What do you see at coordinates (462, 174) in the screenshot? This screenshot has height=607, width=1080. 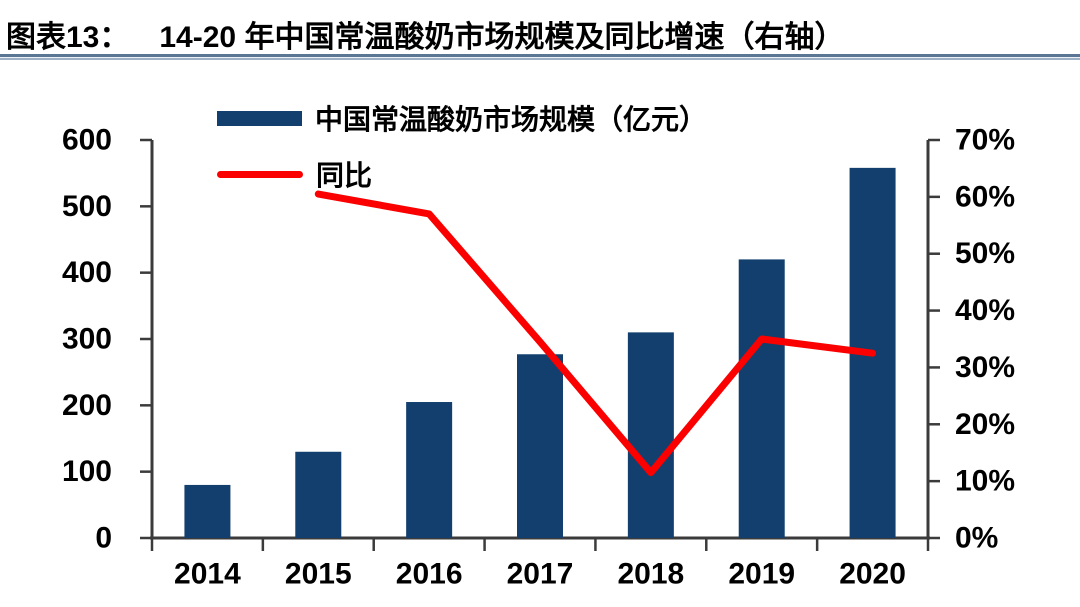 I see `legend-item-yoy: 同比` at bounding box center [462, 174].